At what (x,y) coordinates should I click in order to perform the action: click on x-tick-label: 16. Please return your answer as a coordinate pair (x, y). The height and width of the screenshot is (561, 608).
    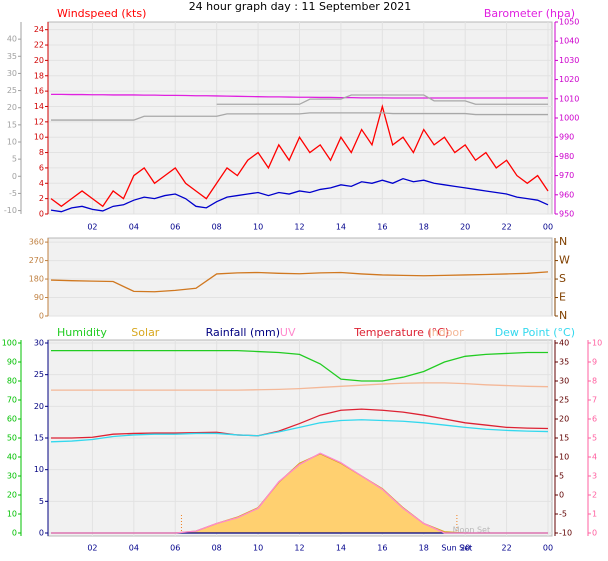
    Looking at the image, I should click on (382, 227).